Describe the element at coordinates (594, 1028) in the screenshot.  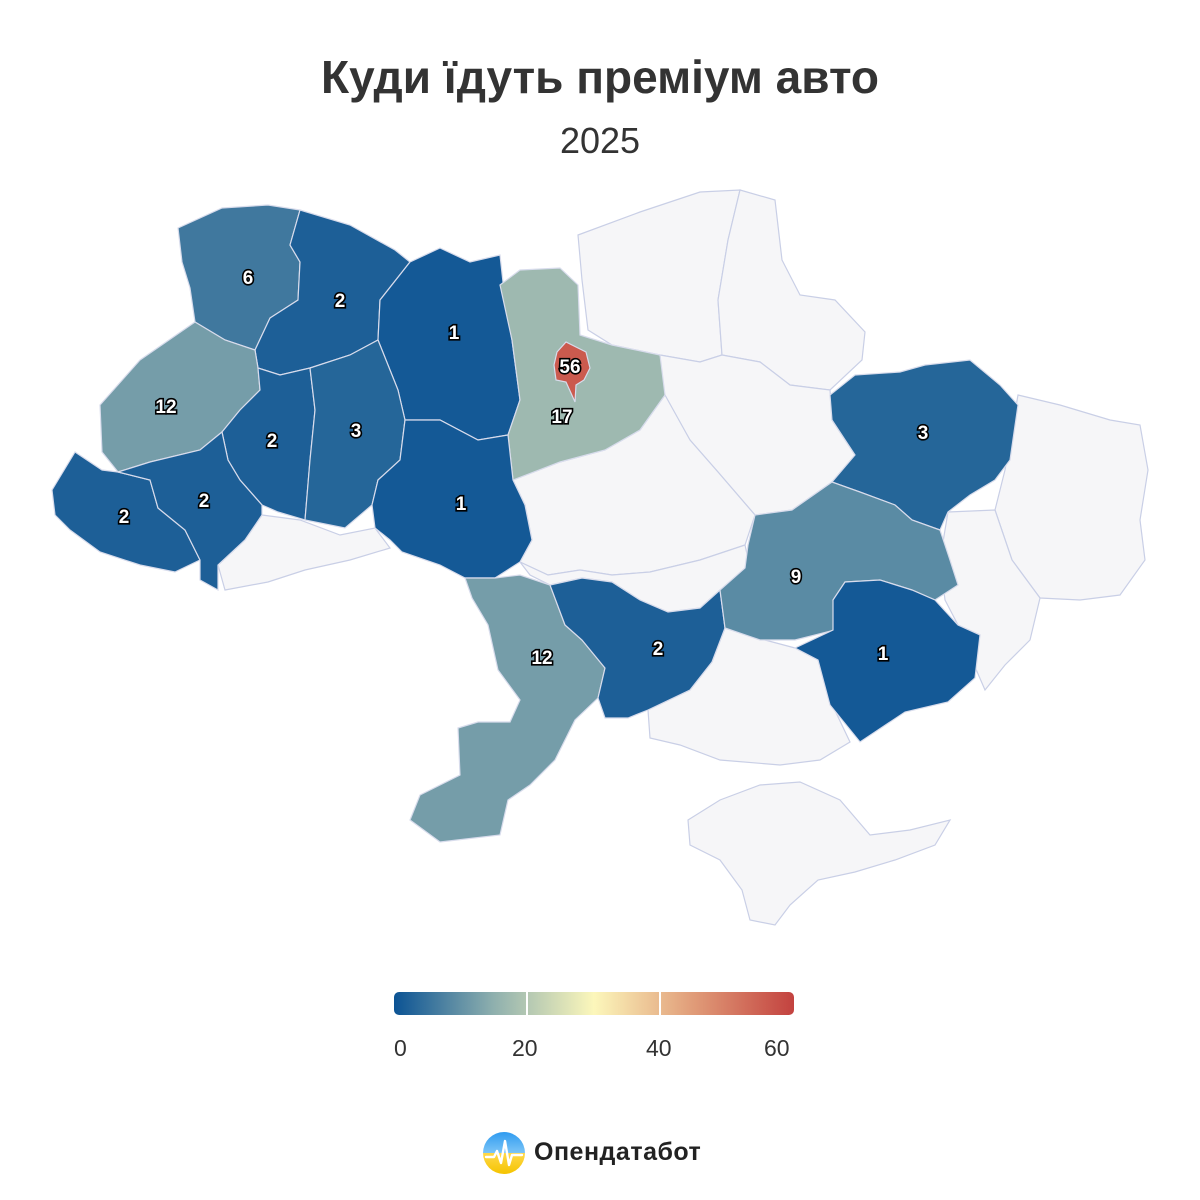
I see `color-scale-legend: 0 20 40 60` at that location.